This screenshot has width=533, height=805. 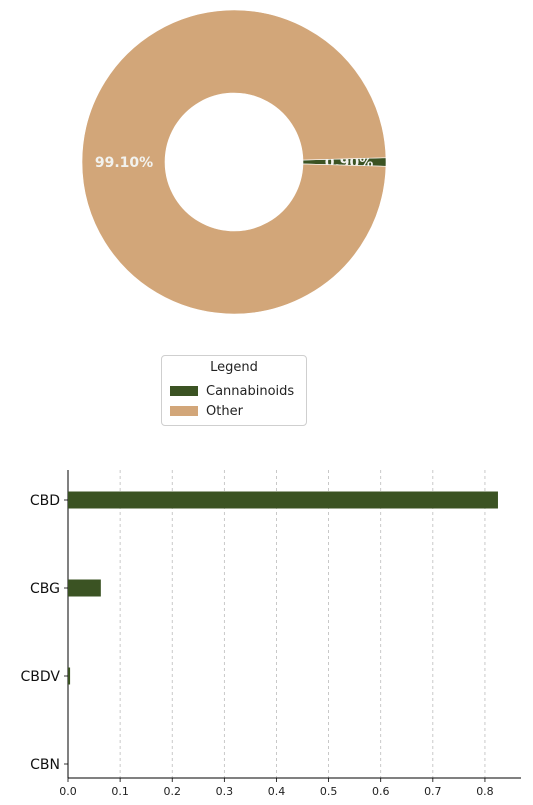 I want to click on y-tick-label-cbn: CBN, so click(x=45, y=765).